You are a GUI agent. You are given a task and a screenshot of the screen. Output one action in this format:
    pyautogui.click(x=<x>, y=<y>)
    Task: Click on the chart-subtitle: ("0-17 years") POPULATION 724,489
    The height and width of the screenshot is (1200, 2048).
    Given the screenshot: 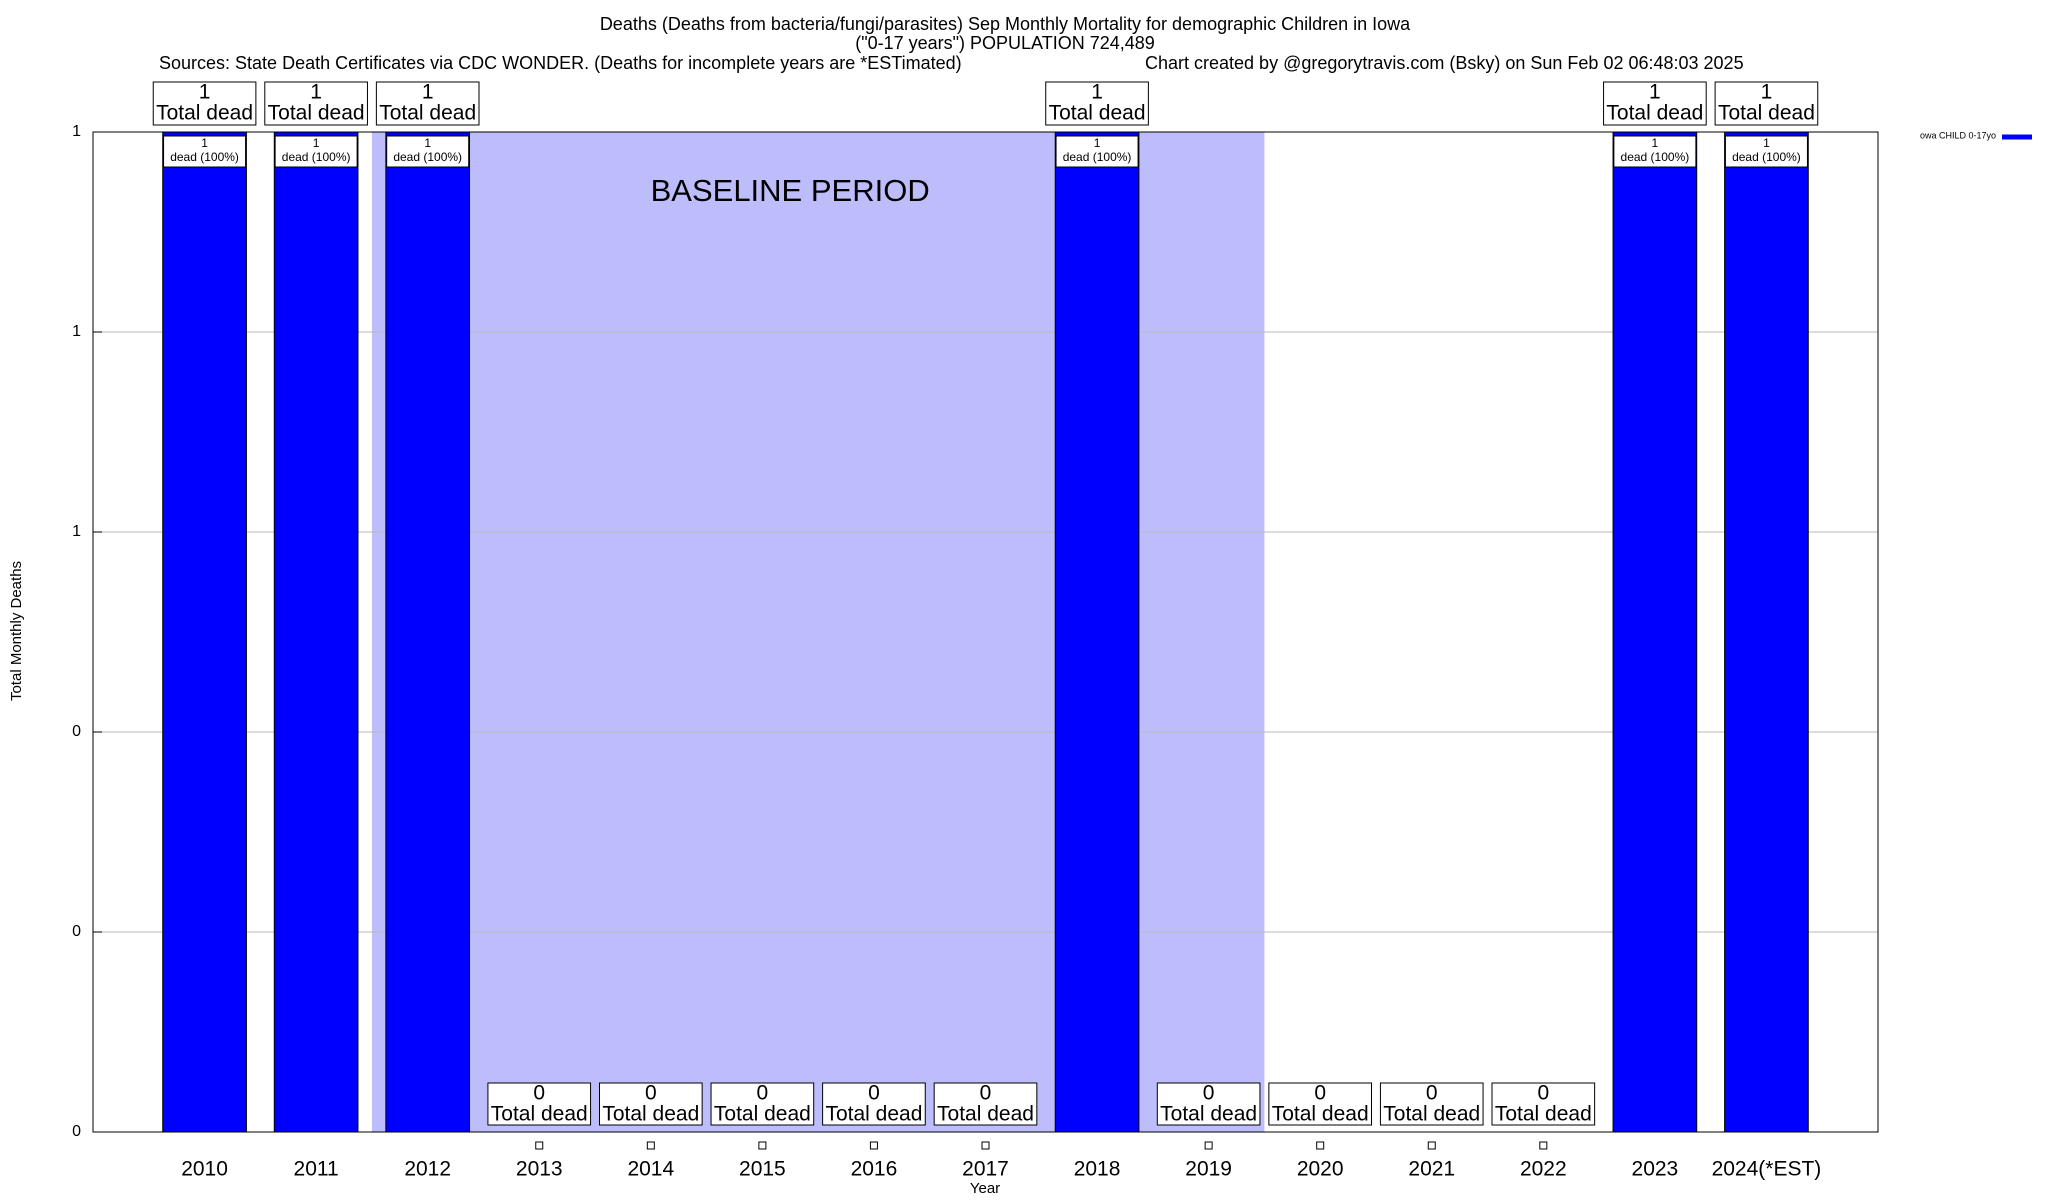 What is the action you would take?
    pyautogui.click(x=1005, y=43)
    